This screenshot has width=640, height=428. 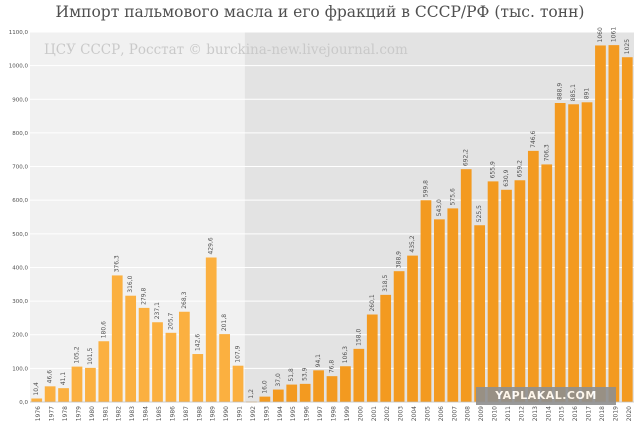 I want to click on x-tick-label: 2017, so click(x=589, y=413).